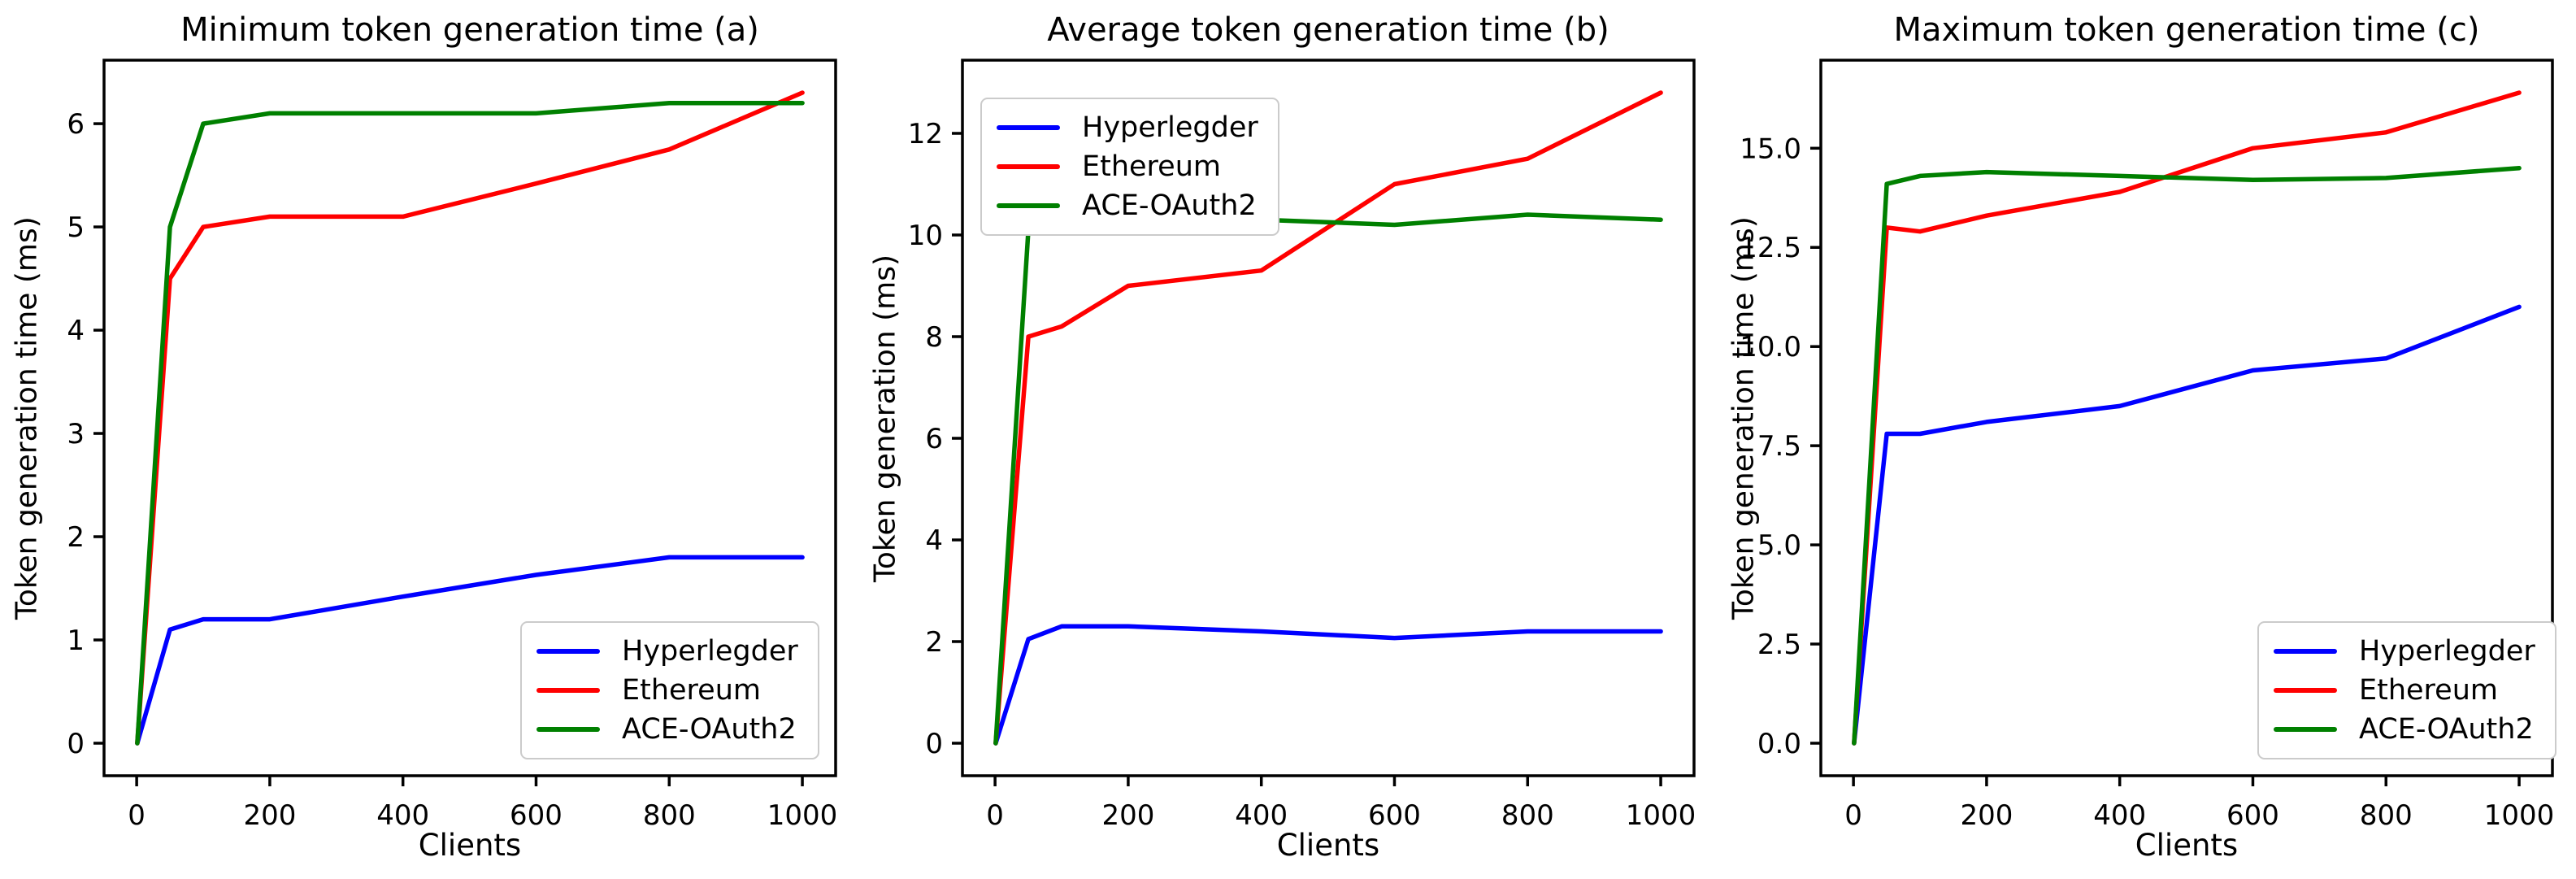 The image size is (2576, 879). What do you see at coordinates (1328, 30) in the screenshot?
I see `chart-title-average: Average token generation time (b)` at bounding box center [1328, 30].